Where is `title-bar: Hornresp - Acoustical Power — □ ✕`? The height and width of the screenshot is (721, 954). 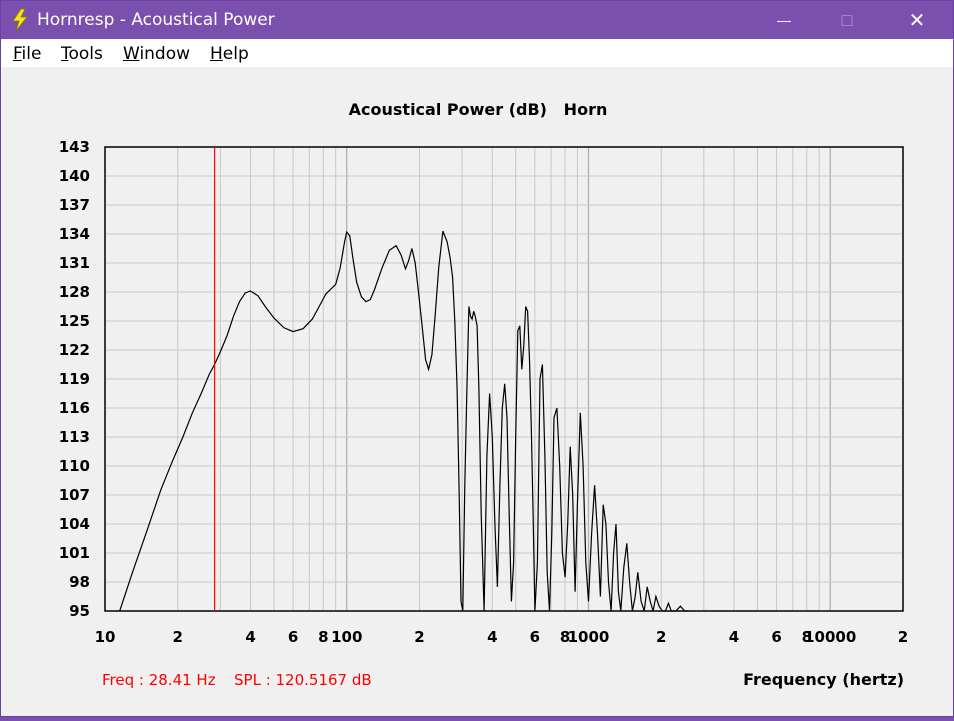 title-bar: Hornresp - Acoustical Power — □ ✕ is located at coordinates (477, 20).